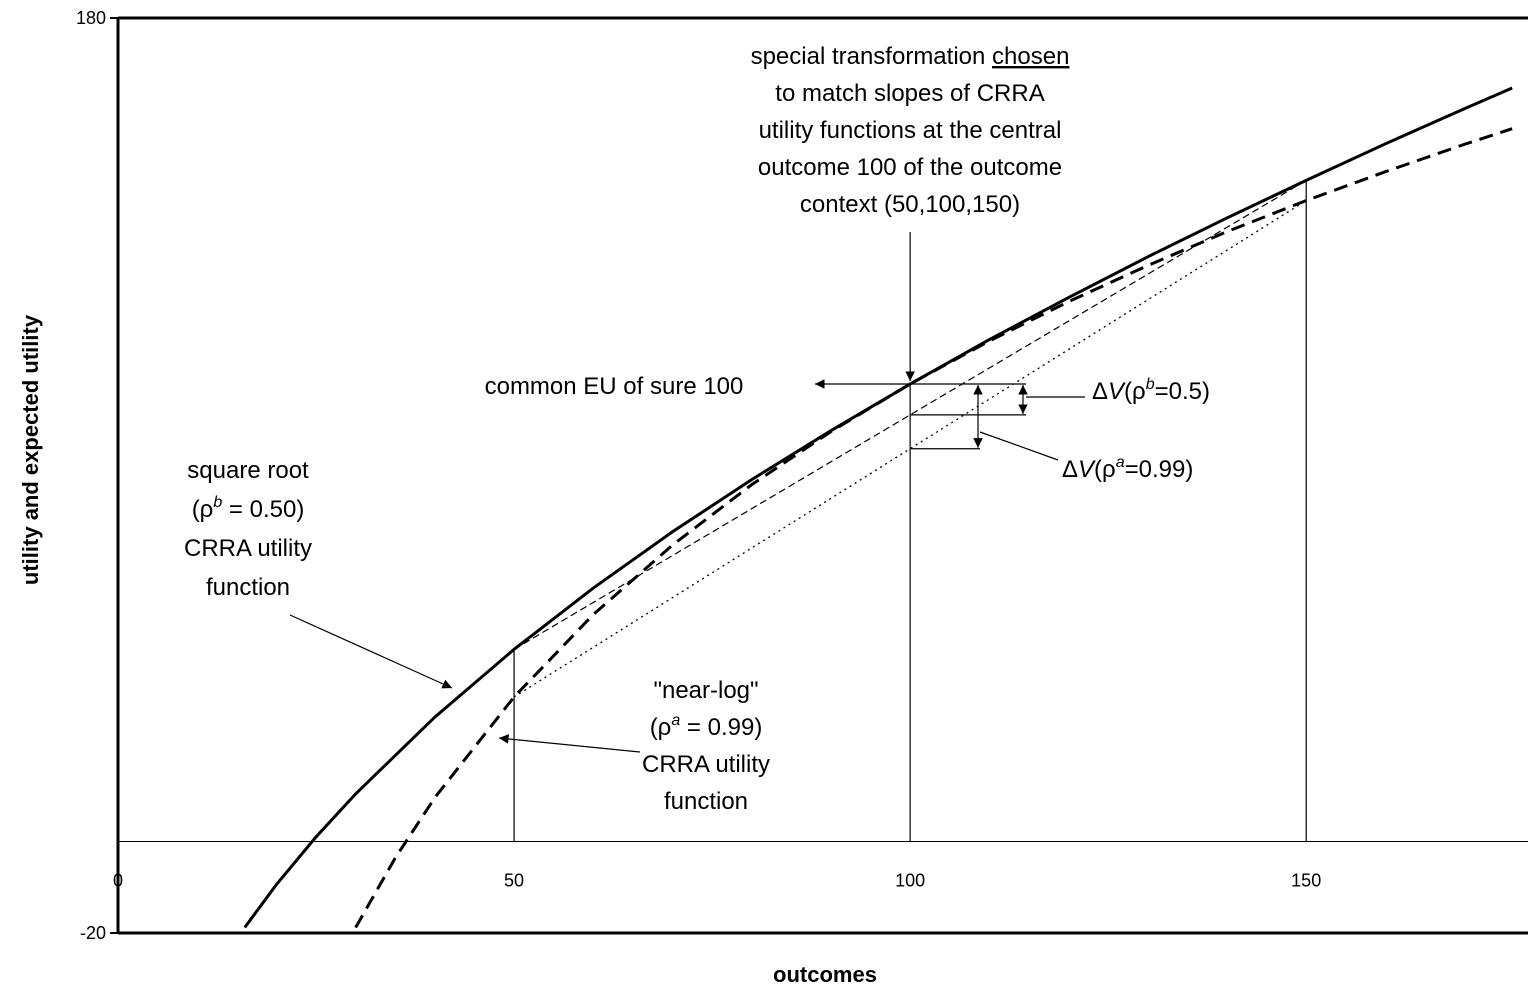 The width and height of the screenshot is (1531, 995). What do you see at coordinates (91, 18) in the screenshot?
I see `y-tick-label: 180` at bounding box center [91, 18].